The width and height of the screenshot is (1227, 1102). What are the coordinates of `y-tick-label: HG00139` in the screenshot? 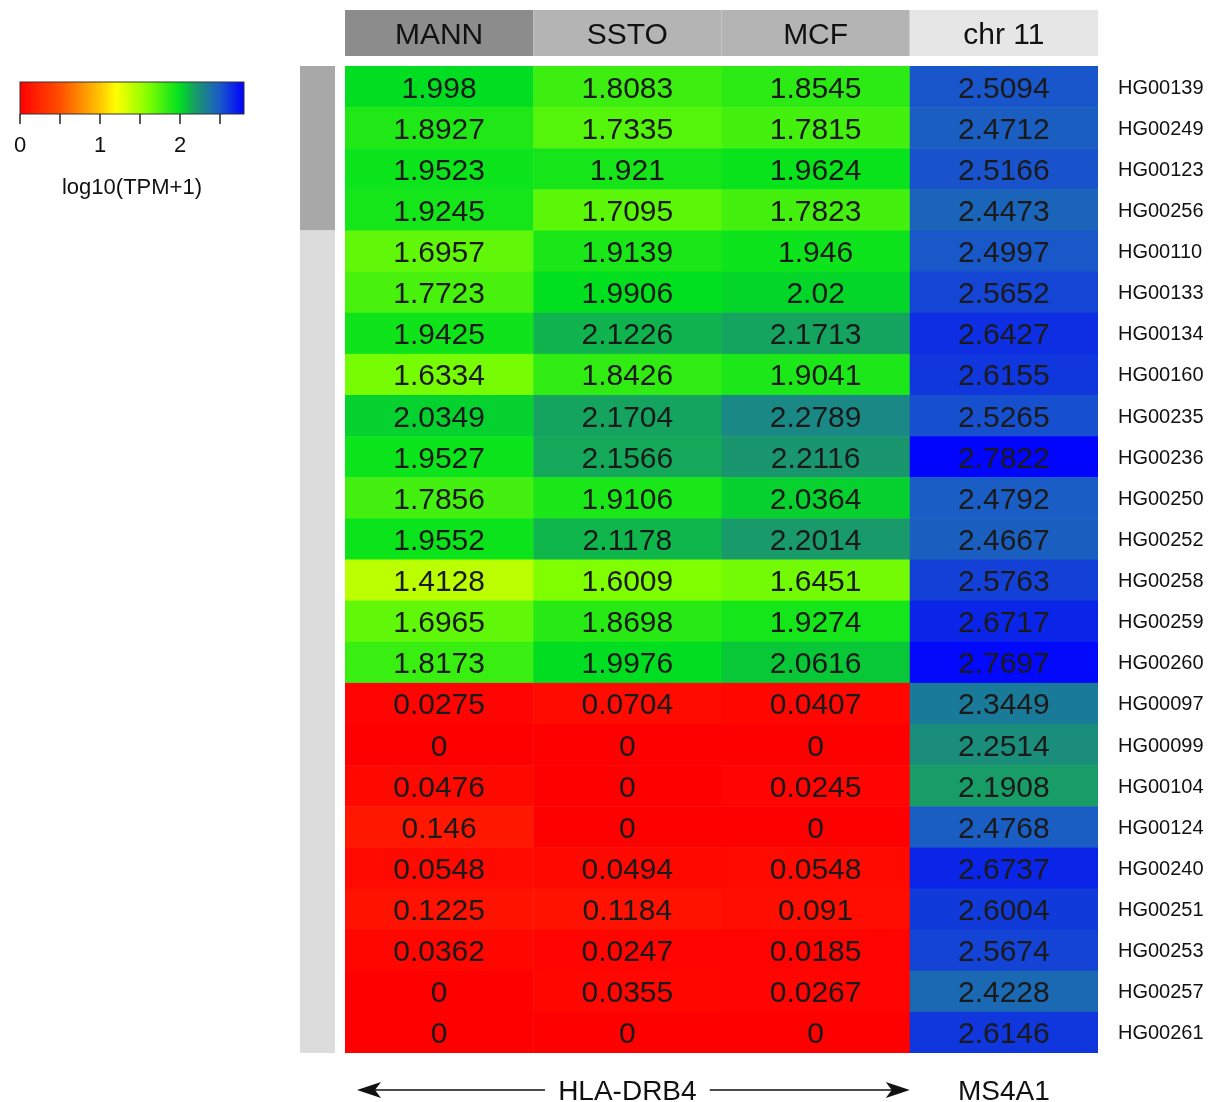 It's located at (1161, 86).